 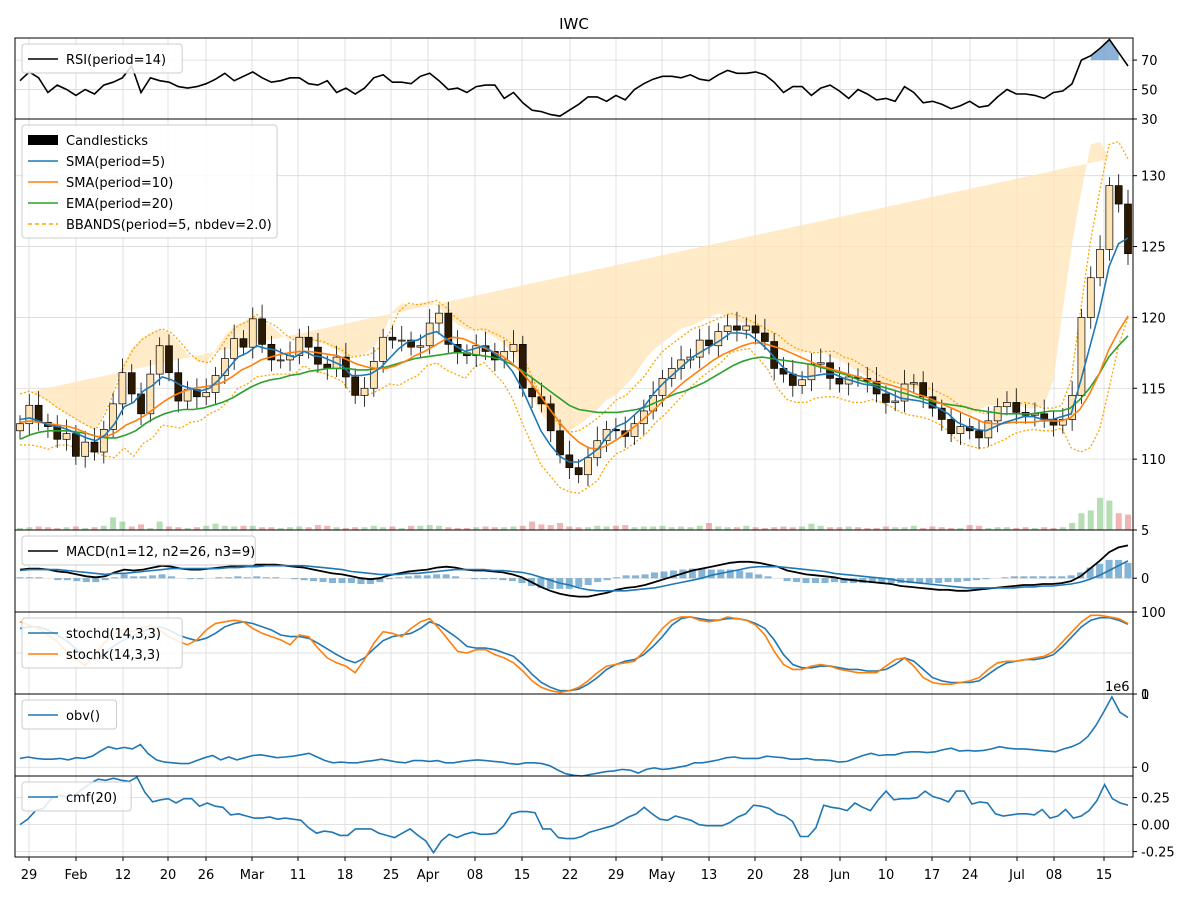 I want to click on price-legend-label: SMA(period=5), so click(x=115, y=162).